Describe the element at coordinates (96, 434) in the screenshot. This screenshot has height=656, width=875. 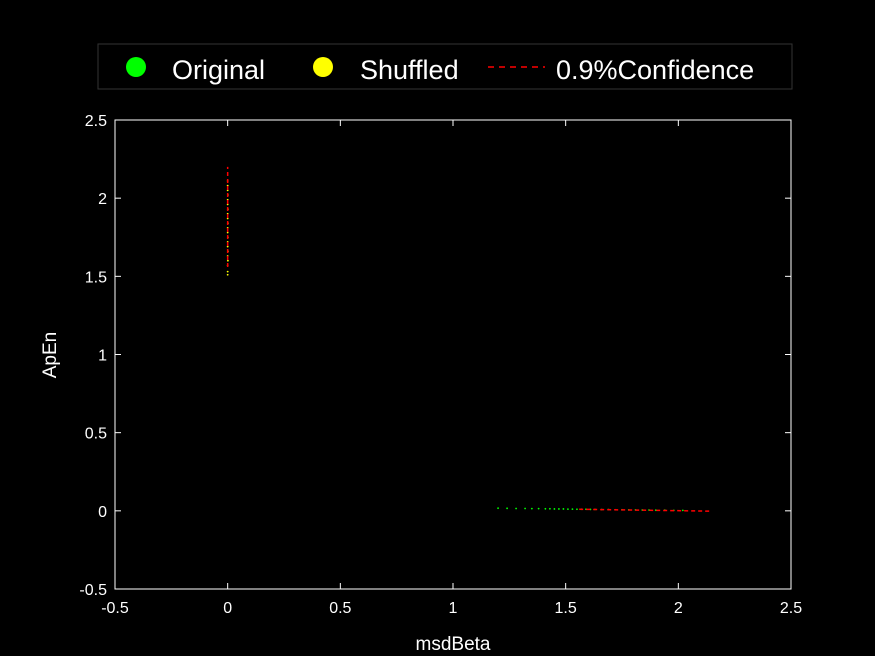
I see `y-tick-label: 0.5` at that location.